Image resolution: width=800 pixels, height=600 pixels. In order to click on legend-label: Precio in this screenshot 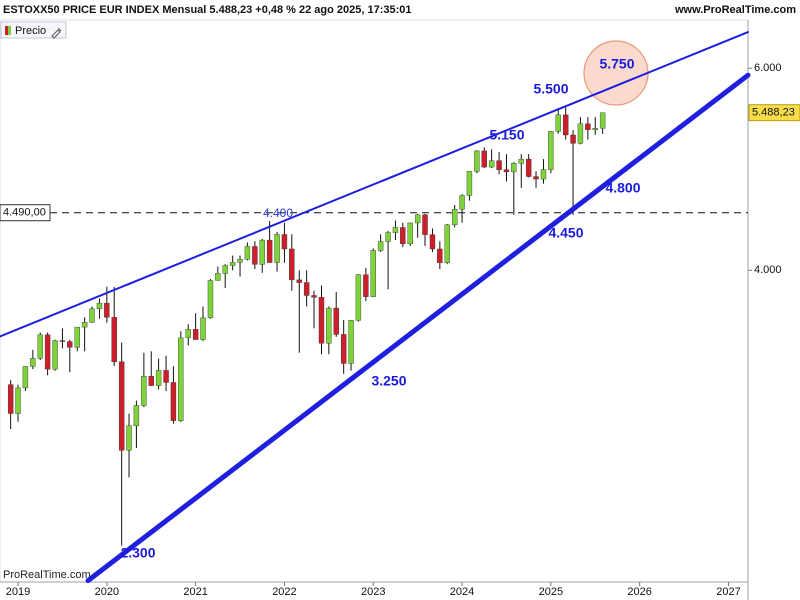, I will do `click(30, 31)`.